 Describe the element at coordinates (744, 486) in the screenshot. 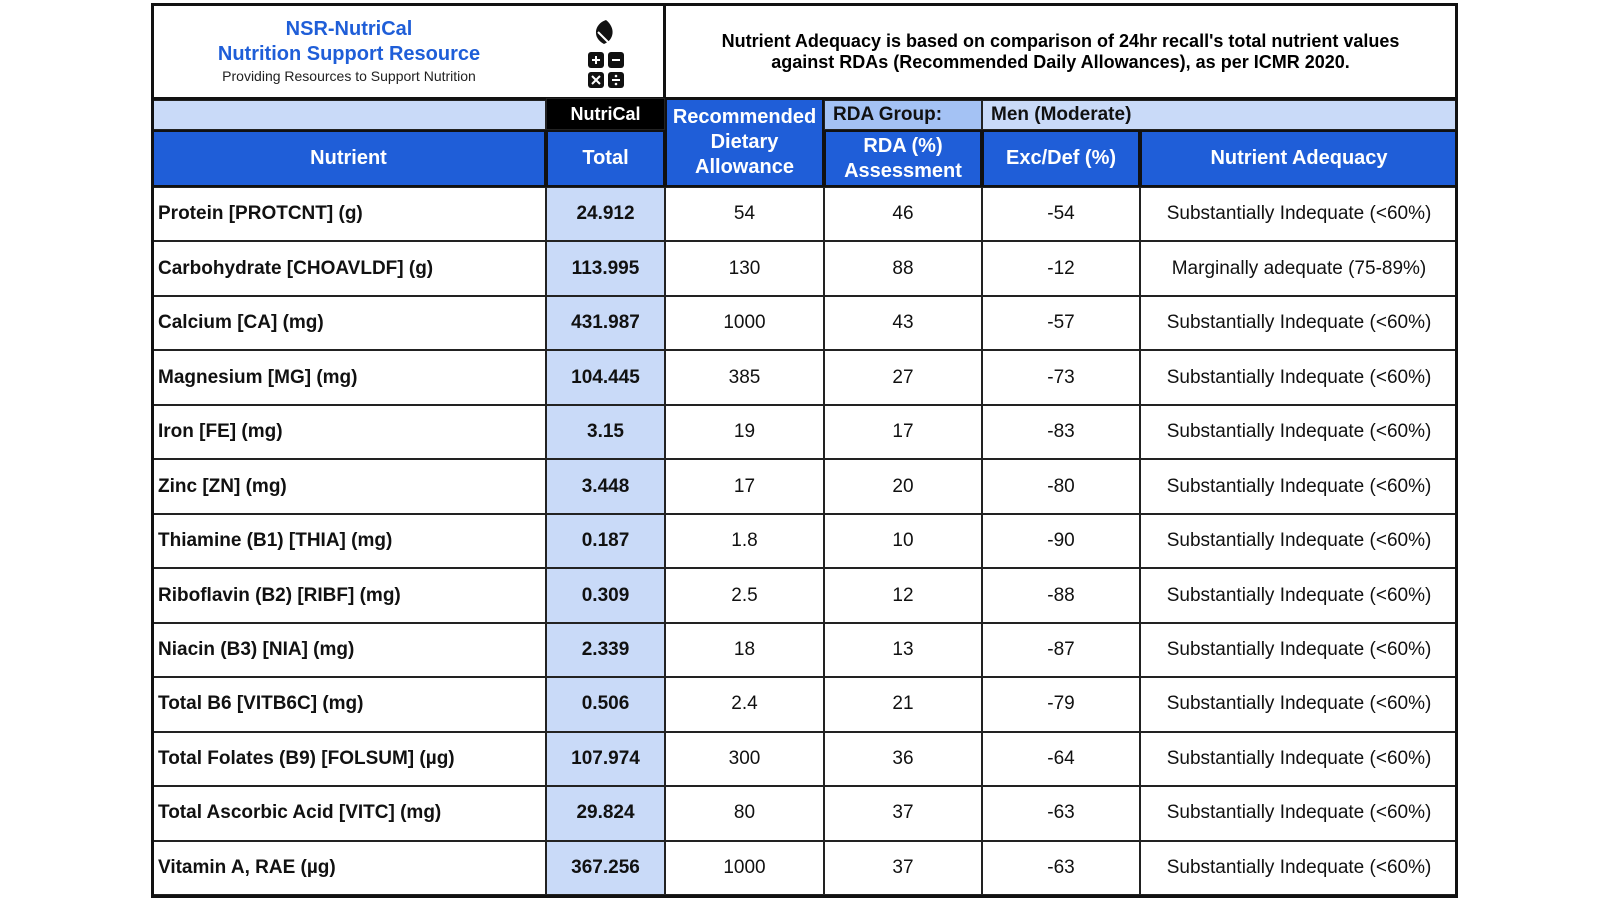

I see `rda-value: 17` at that location.